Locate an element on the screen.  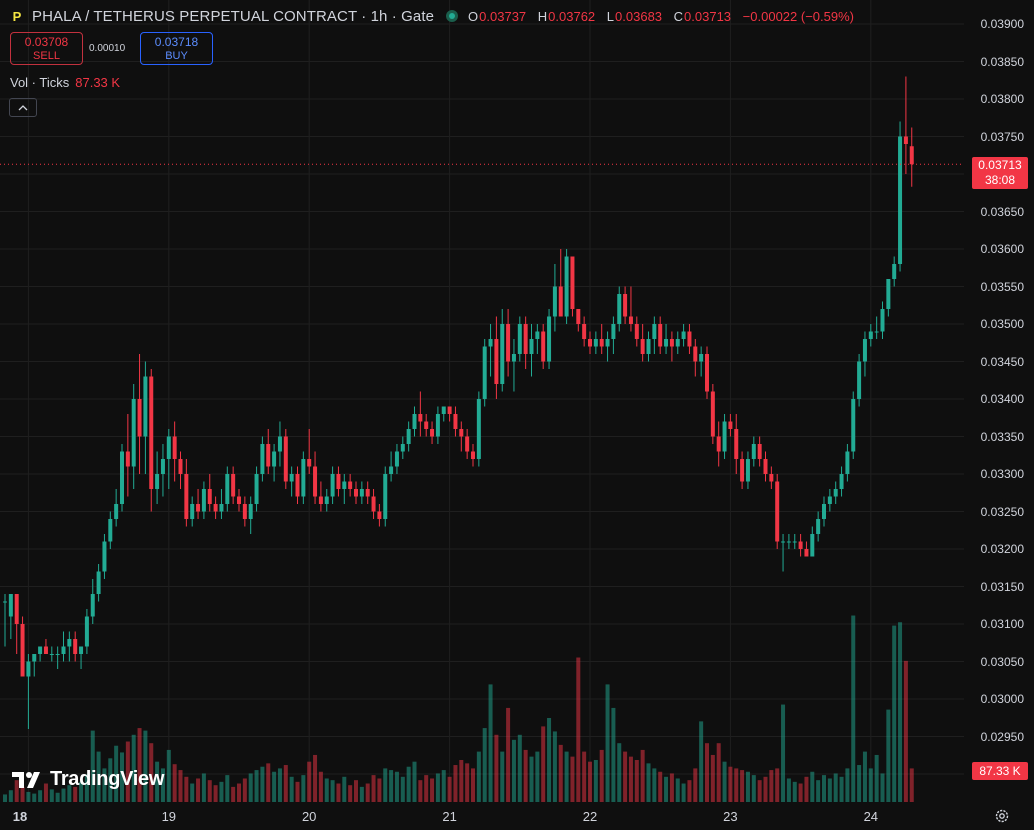
sell-button: 0.03708 SELL is located at coordinates (46, 48).